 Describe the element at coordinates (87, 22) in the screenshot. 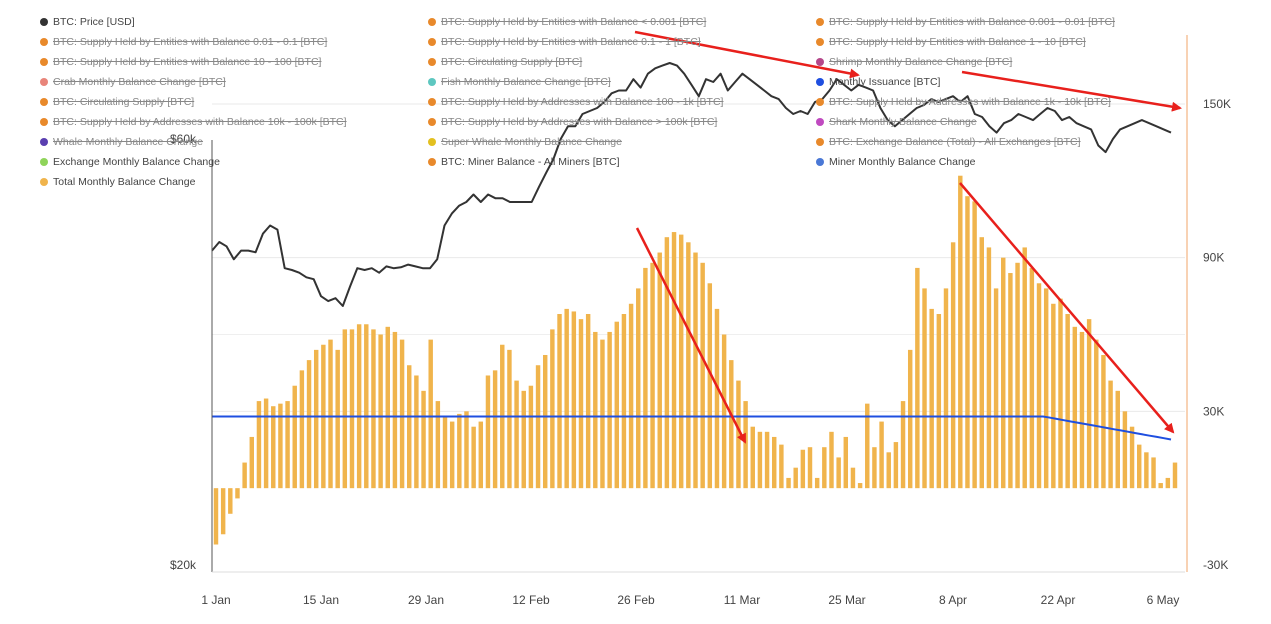

I see `legend-item: BTC: Price [USD]` at that location.